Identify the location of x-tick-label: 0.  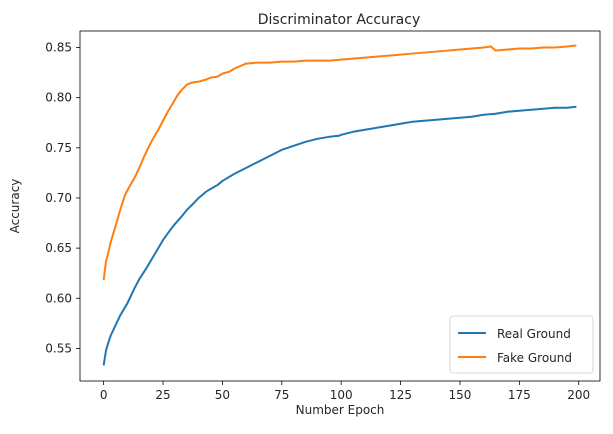
(104, 395).